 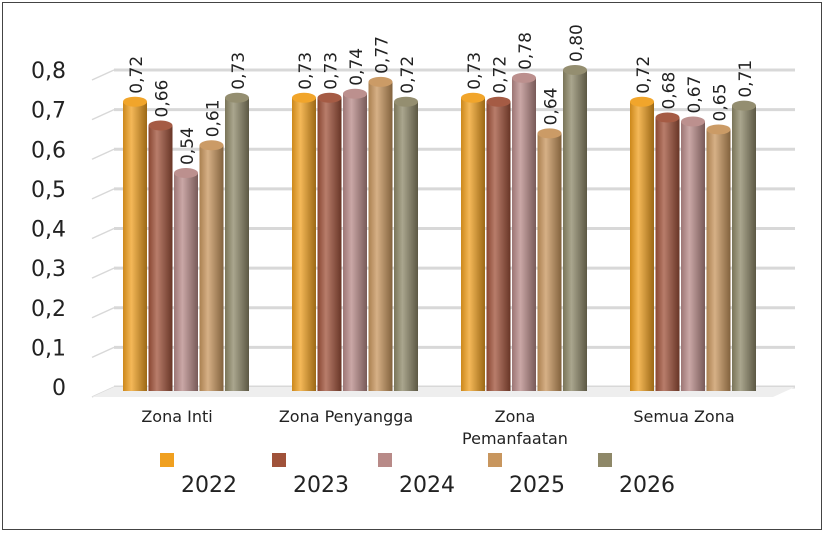 What do you see at coordinates (48, 150) in the screenshot?
I see `y-tick-label: 0,6` at bounding box center [48, 150].